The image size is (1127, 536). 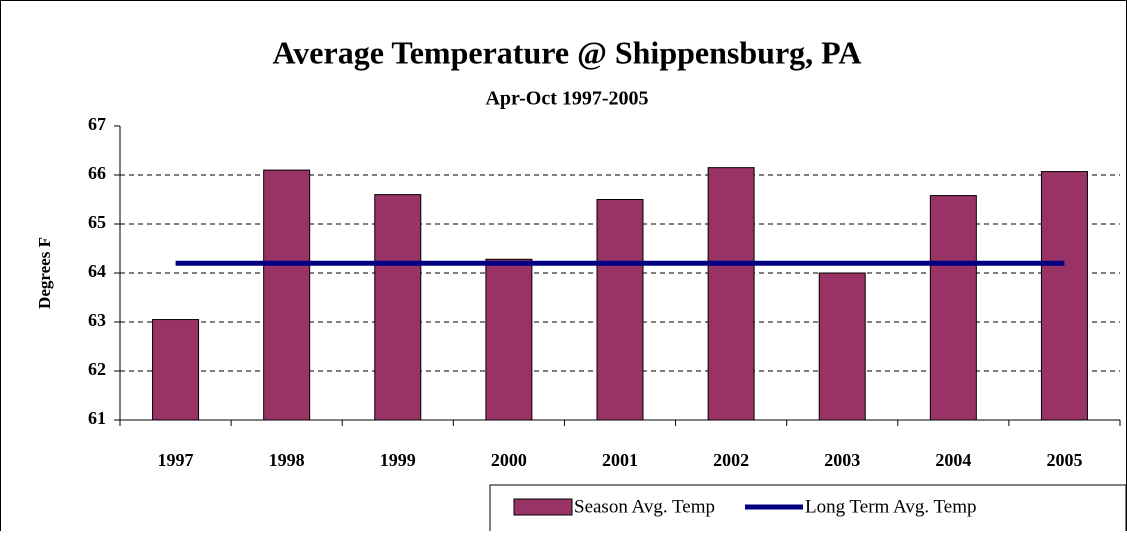 I want to click on x-tick-label: 2004, so click(x=953, y=460).